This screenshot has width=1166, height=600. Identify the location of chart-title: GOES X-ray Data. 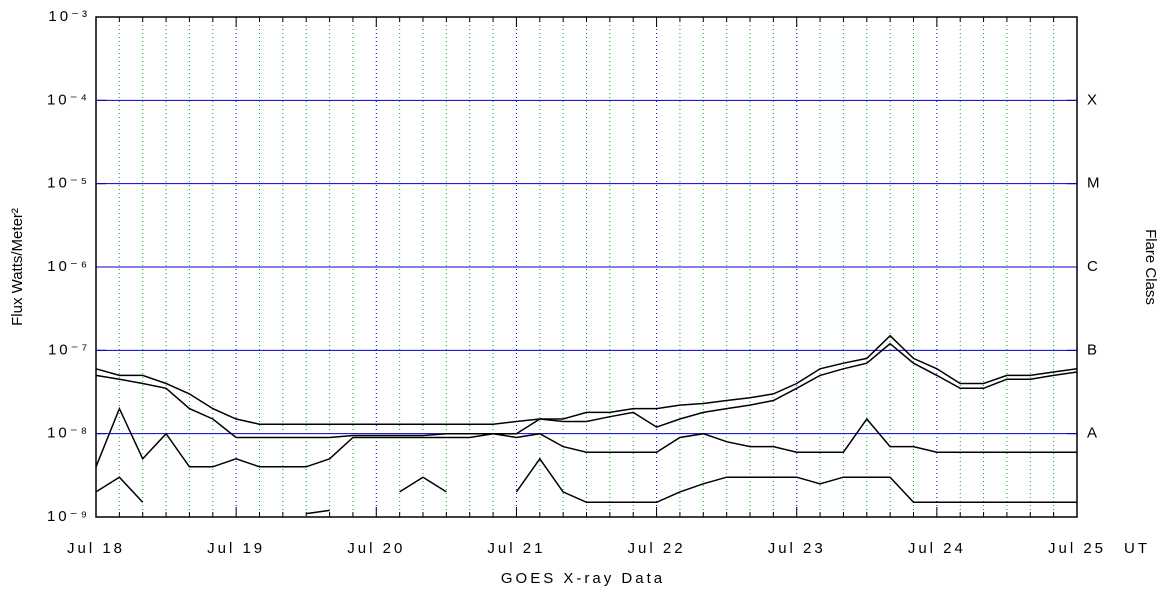
(583, 578).